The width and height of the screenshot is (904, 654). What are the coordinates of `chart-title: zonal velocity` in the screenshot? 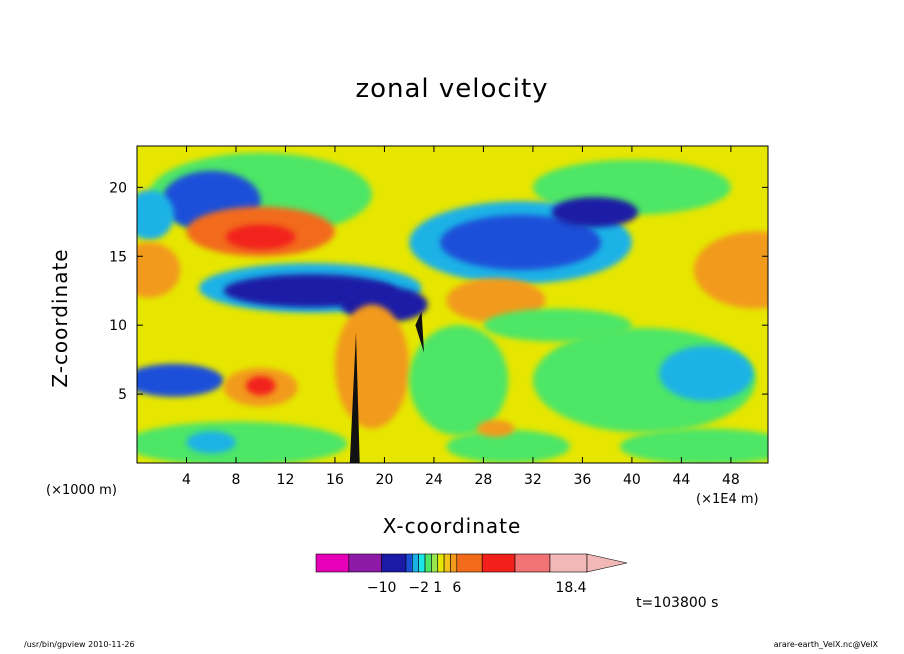 It's located at (452, 89).